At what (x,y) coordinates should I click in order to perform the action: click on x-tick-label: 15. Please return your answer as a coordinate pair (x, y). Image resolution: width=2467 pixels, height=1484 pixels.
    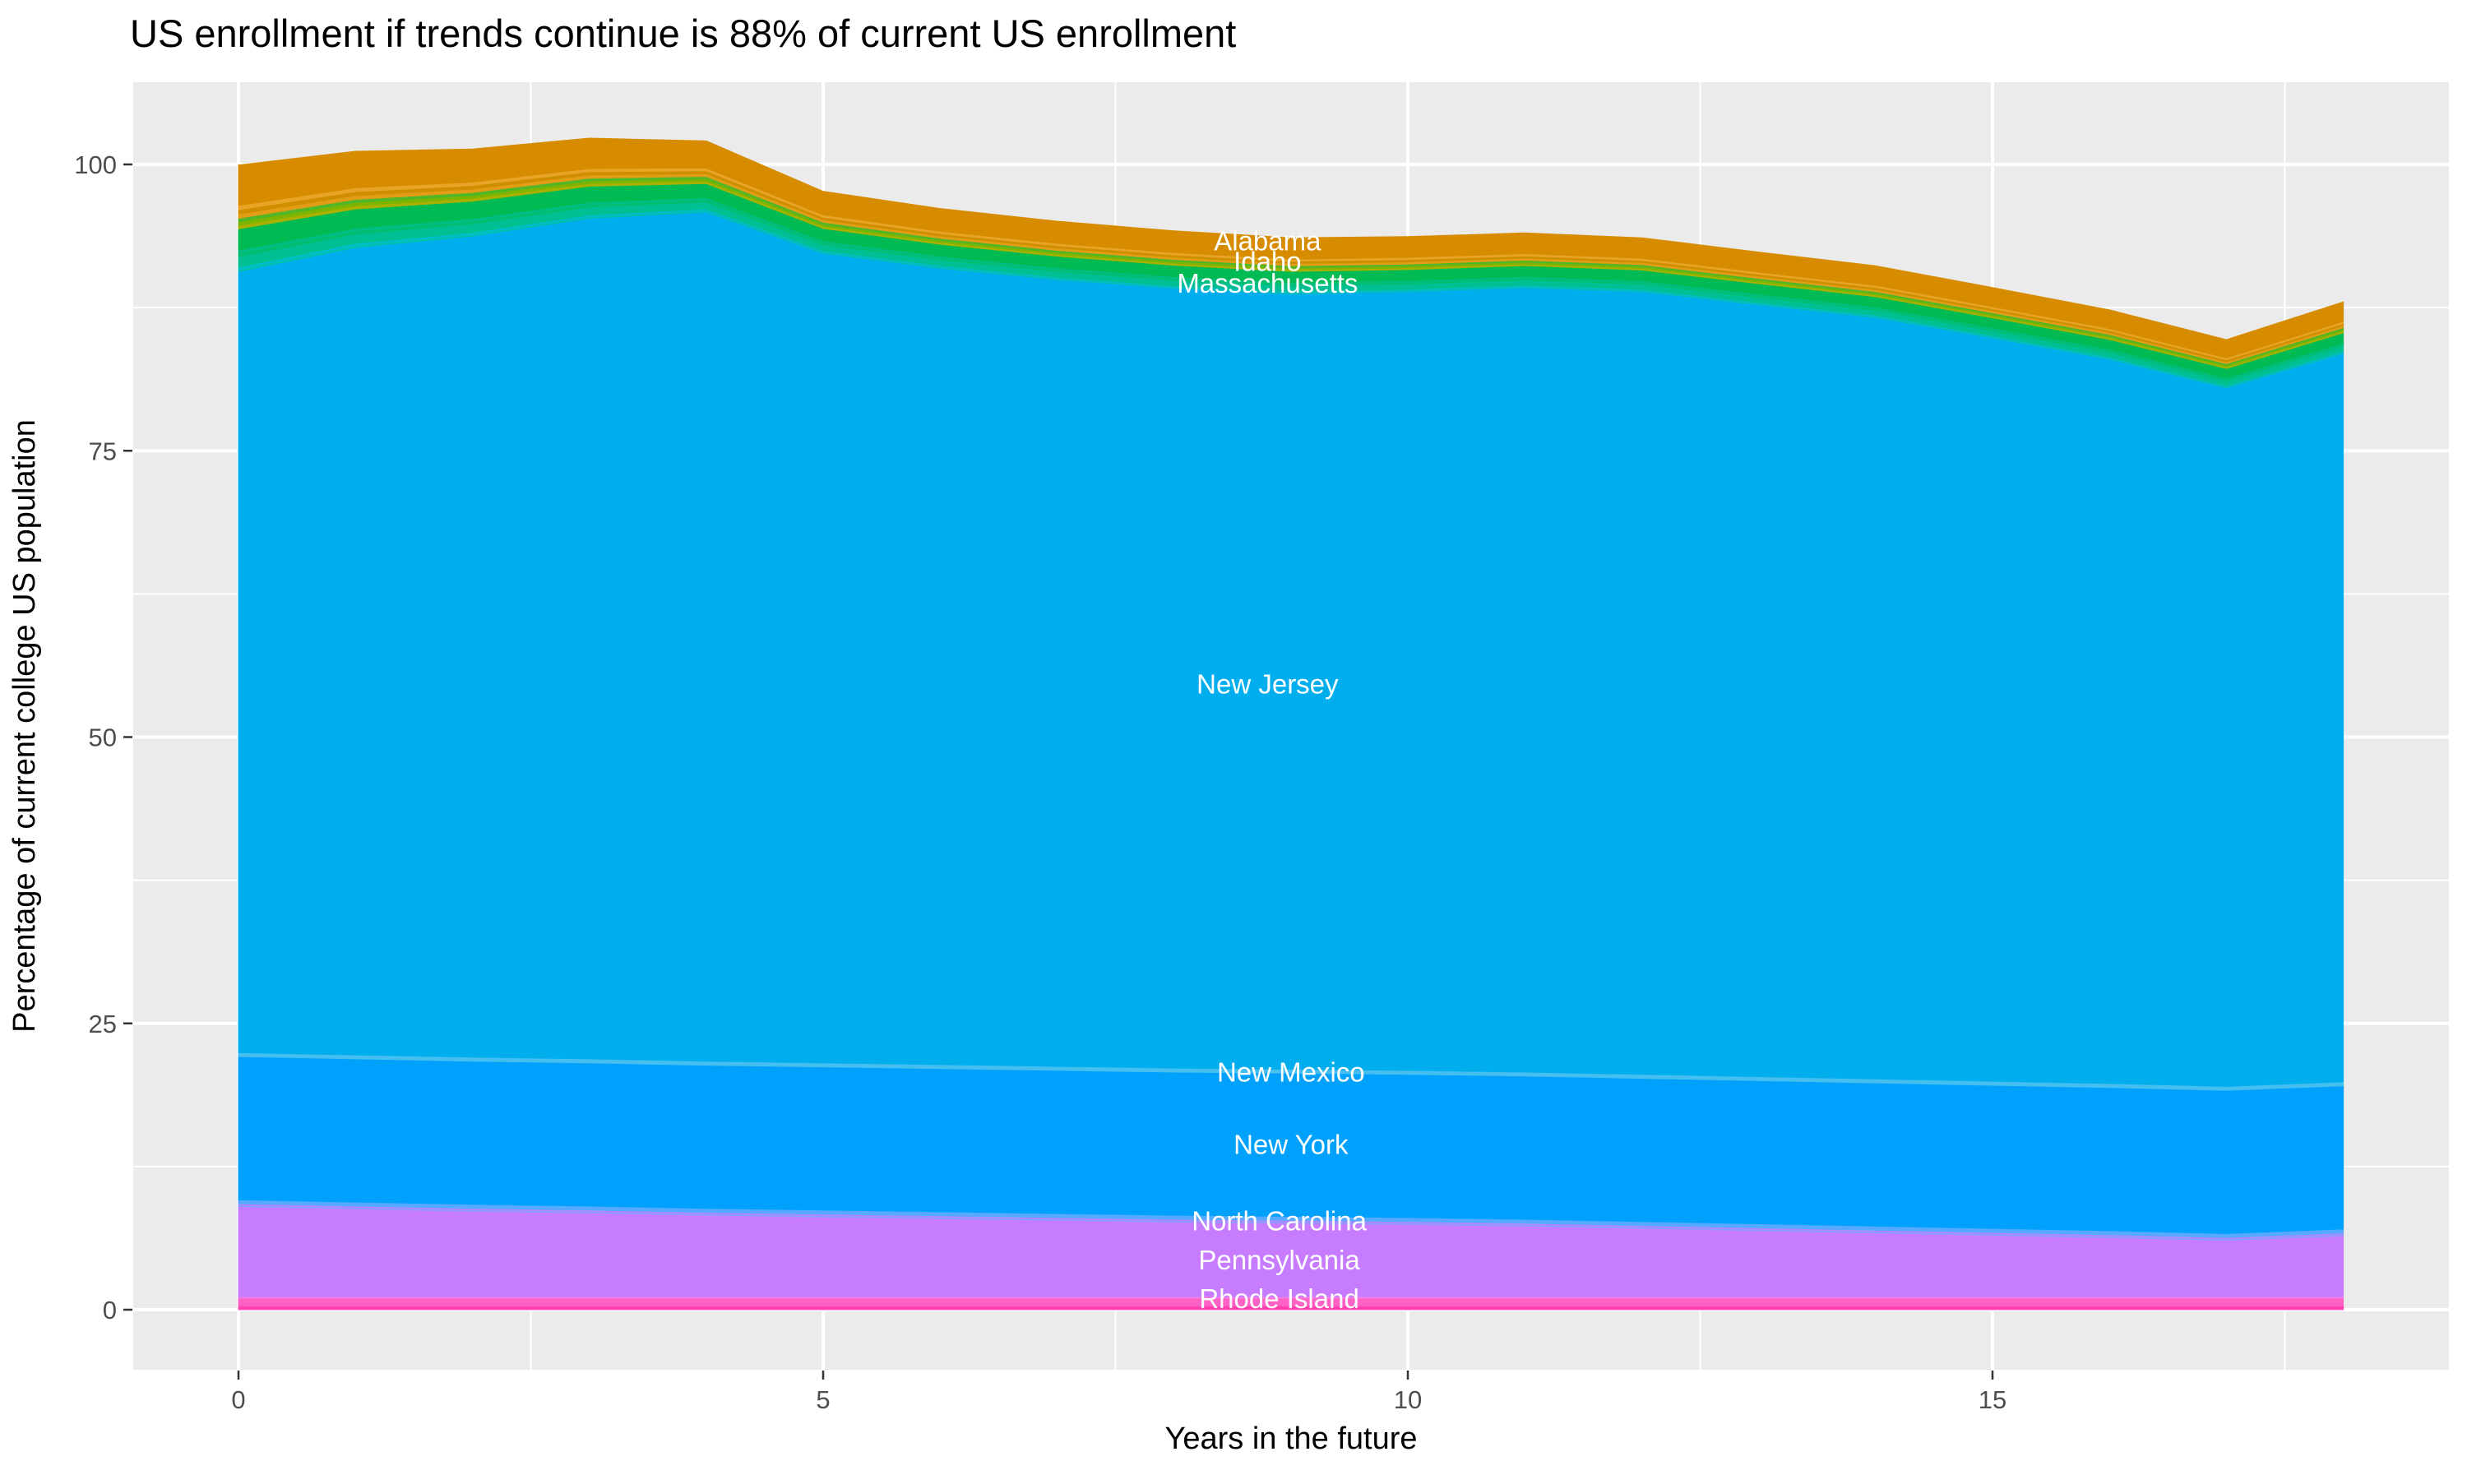
    Looking at the image, I should click on (1992, 1400).